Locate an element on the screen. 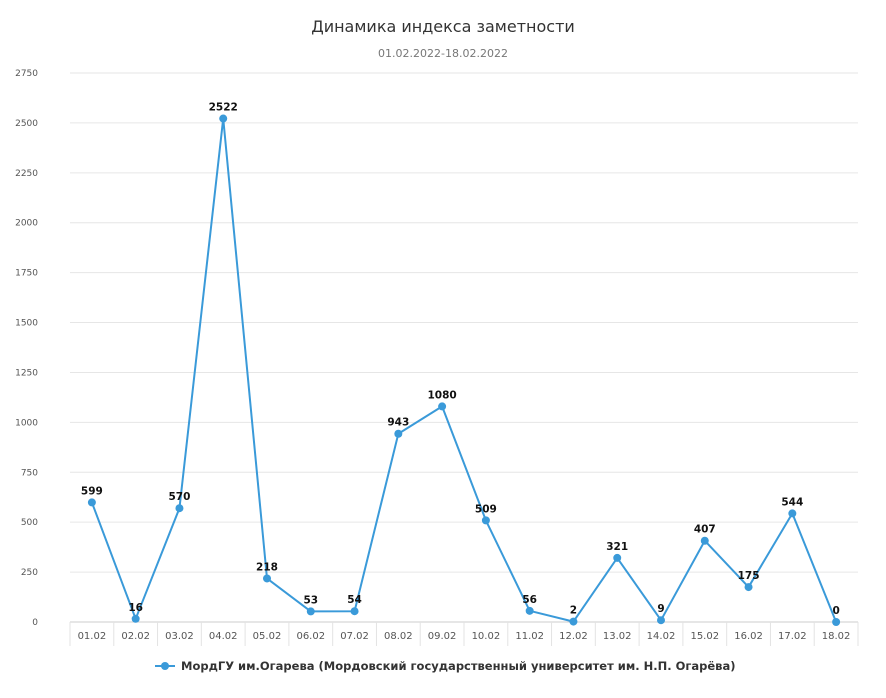 The width and height of the screenshot is (886, 698). data-label: 407 is located at coordinates (705, 530).